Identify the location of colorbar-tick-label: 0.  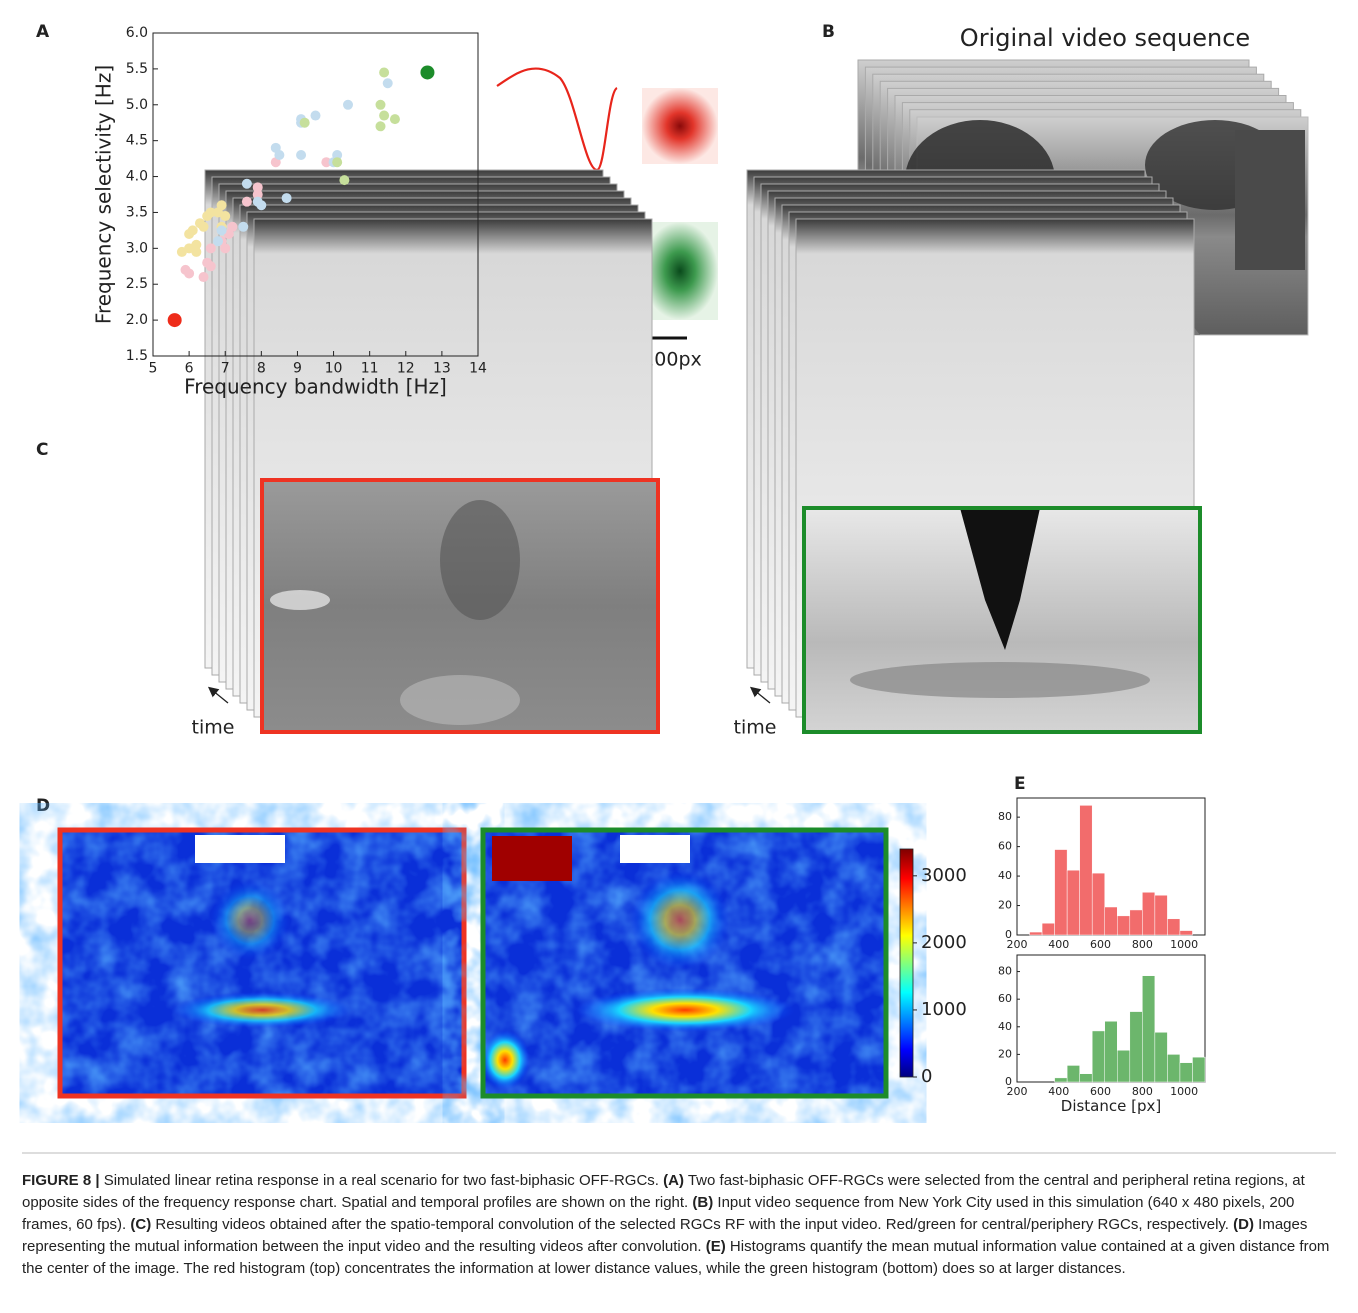
(926, 1076).